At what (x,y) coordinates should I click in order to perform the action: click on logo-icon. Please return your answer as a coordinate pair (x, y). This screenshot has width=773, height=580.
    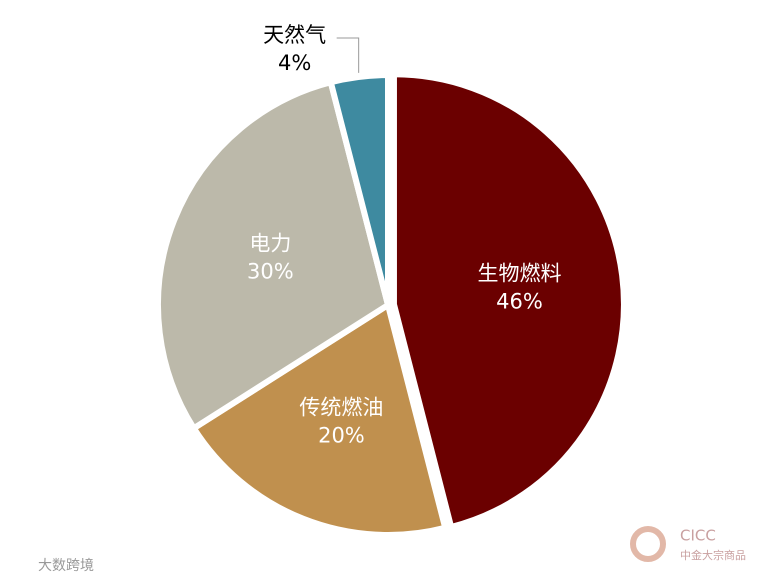
    Looking at the image, I should click on (648, 544).